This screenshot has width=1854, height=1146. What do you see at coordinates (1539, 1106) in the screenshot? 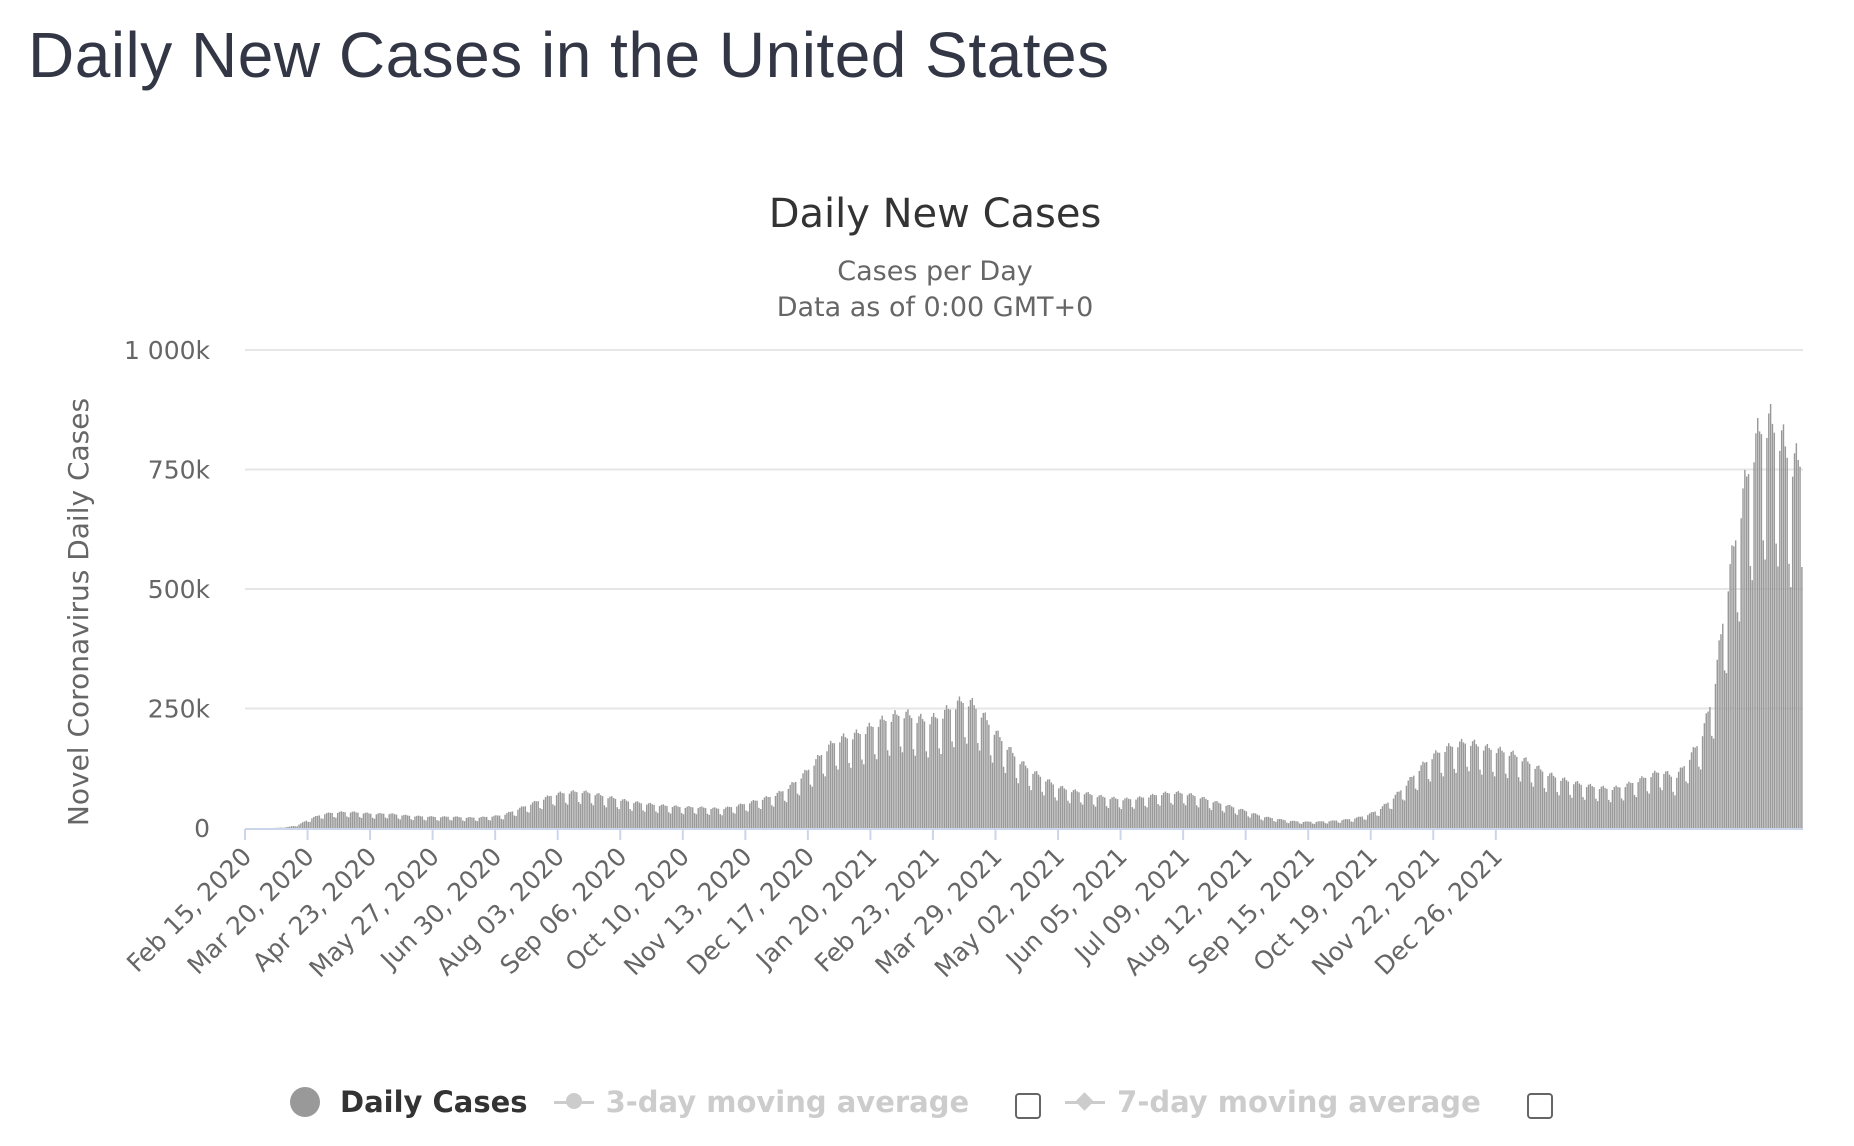
I see `7-day-average-checkbox` at bounding box center [1539, 1106].